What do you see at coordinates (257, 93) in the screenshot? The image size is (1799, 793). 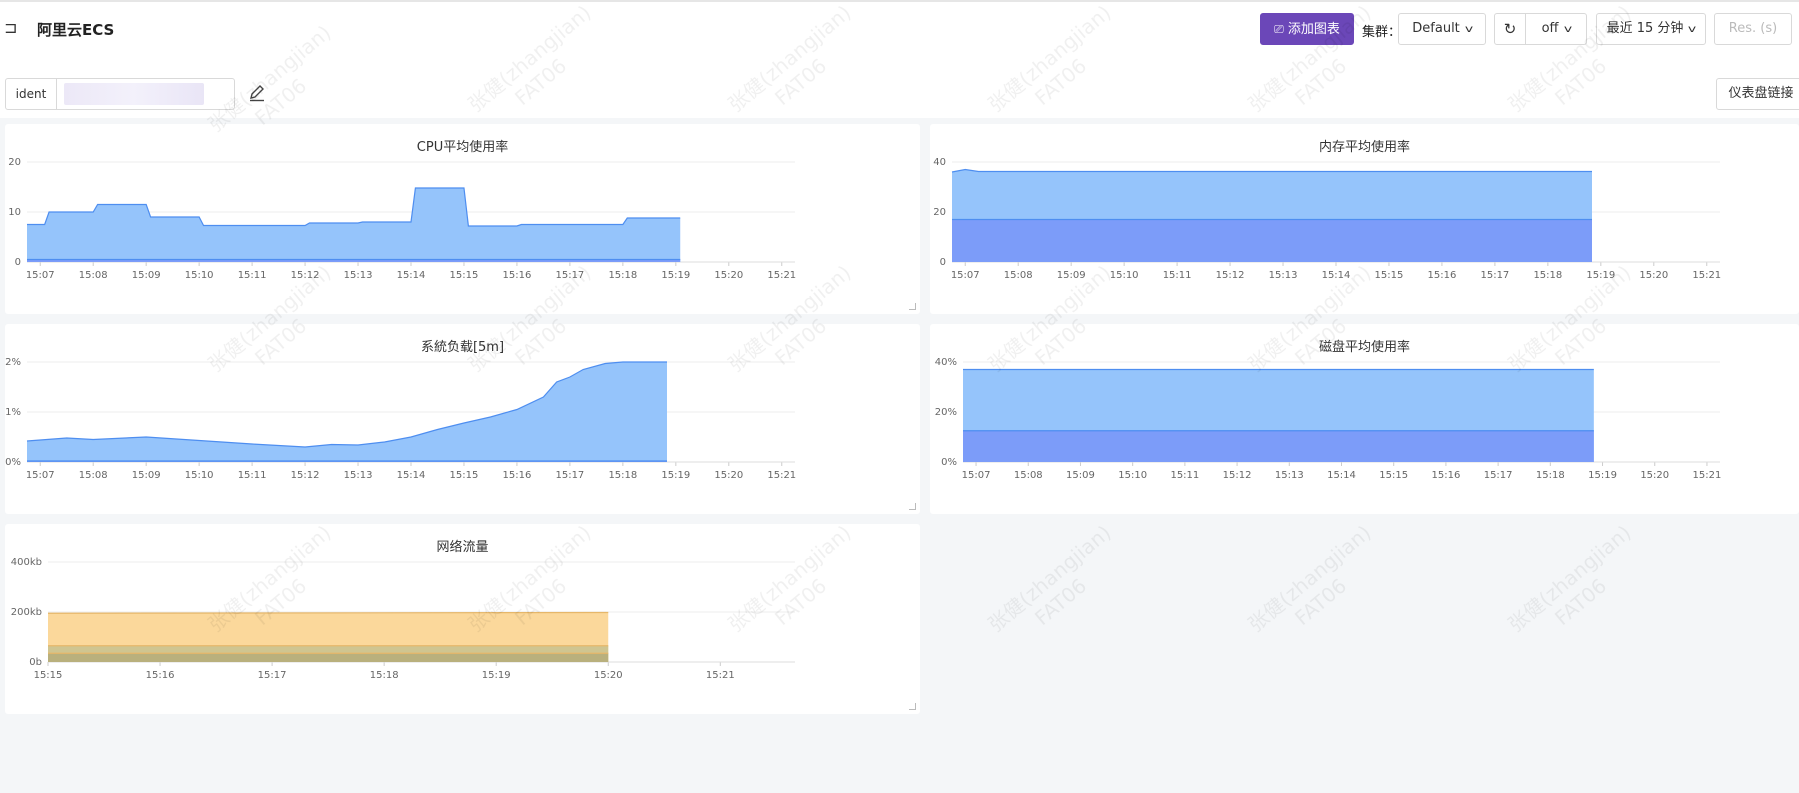 I see `edit-icon` at bounding box center [257, 93].